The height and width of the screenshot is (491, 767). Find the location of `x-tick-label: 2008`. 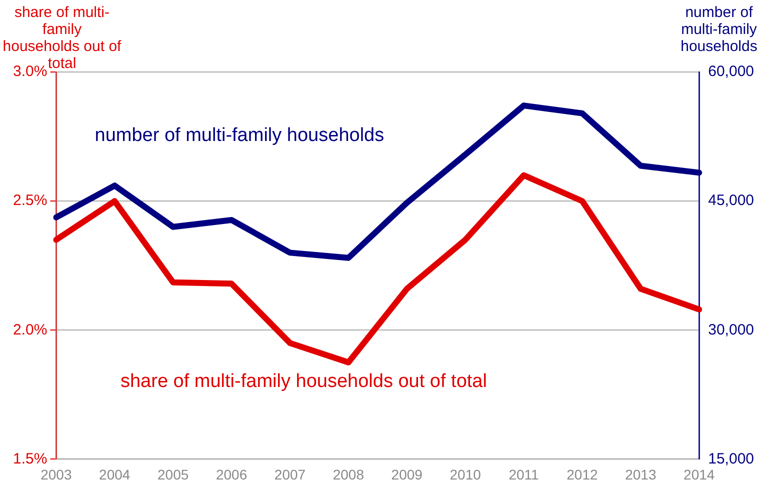

x-tick-label: 2008 is located at coordinates (348, 474).